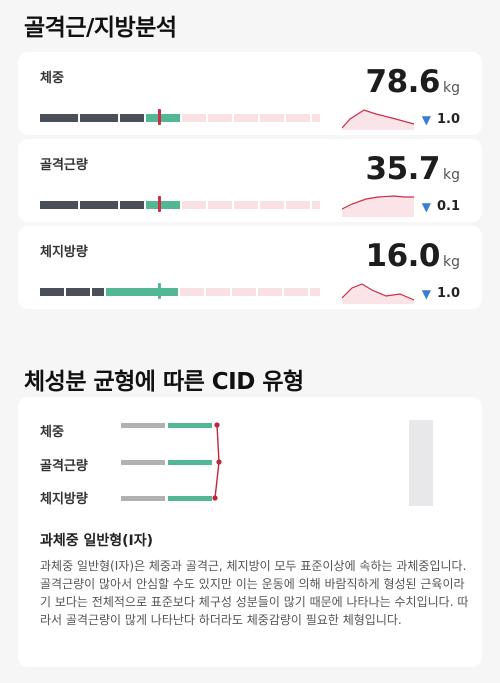 The image size is (500, 683). I want to click on cid-row-label-weight: 체중, so click(52, 432).